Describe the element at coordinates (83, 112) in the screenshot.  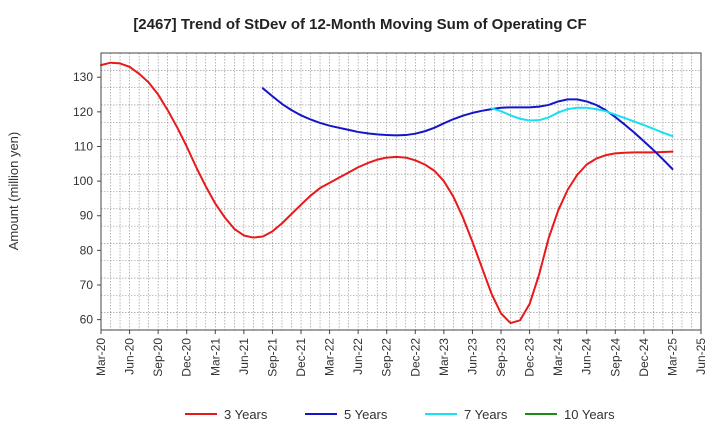
I see `y-tick-label: 120` at that location.